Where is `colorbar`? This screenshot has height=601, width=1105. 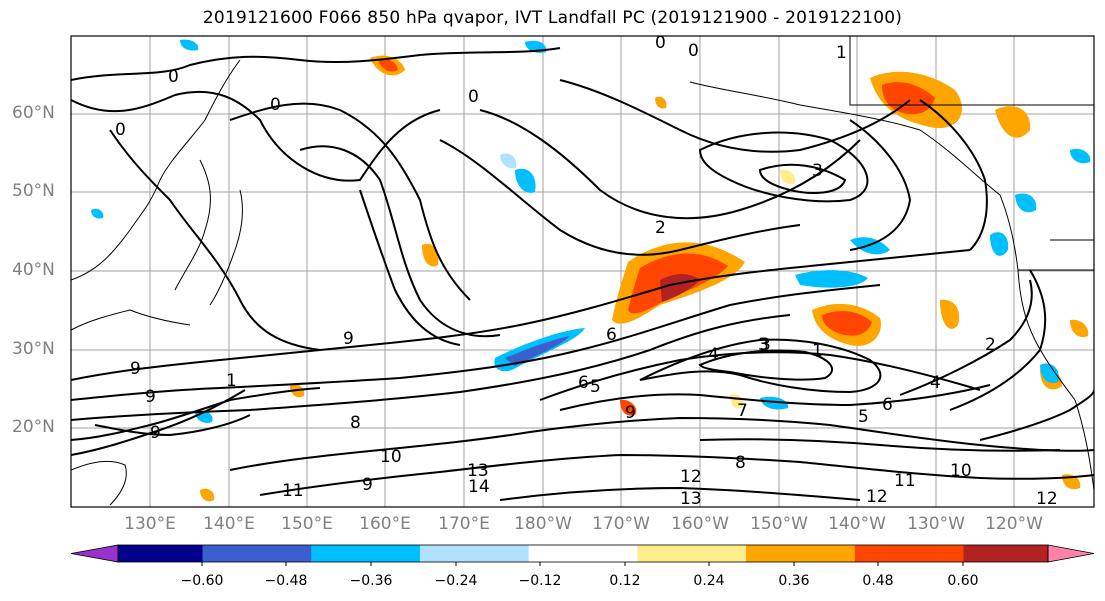
colorbar is located at coordinates (582, 555).